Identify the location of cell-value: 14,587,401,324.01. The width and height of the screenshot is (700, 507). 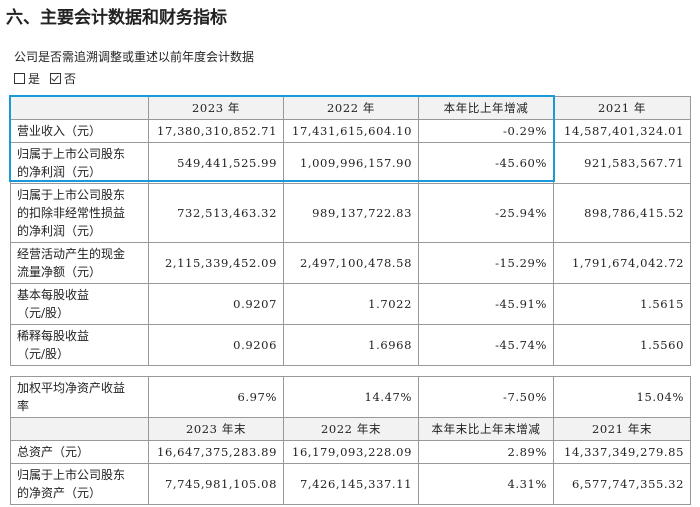
(622, 131).